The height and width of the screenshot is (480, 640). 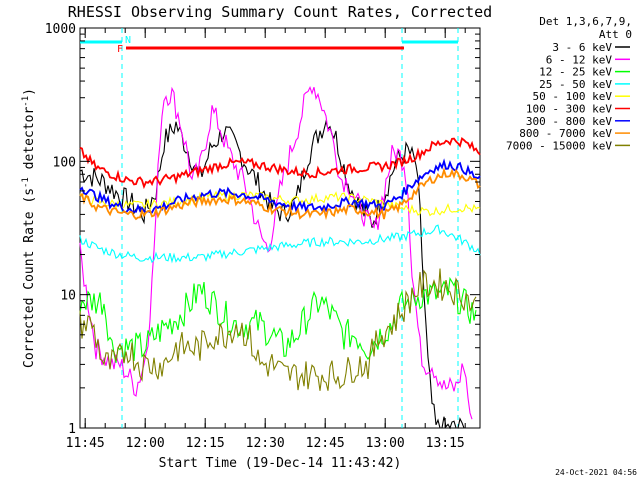 I want to click on legend-label: 3 - 6 keV, so click(x=582, y=47).